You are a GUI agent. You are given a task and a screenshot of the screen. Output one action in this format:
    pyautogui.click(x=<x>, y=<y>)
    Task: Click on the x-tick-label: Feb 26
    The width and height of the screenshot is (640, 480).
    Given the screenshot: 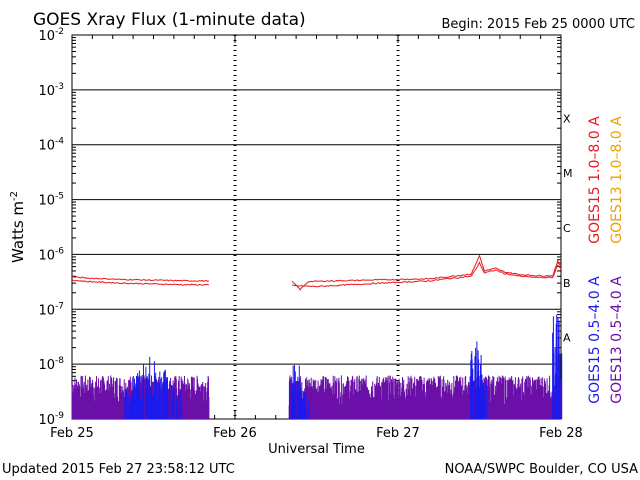 What is the action you would take?
    pyautogui.click(x=235, y=433)
    